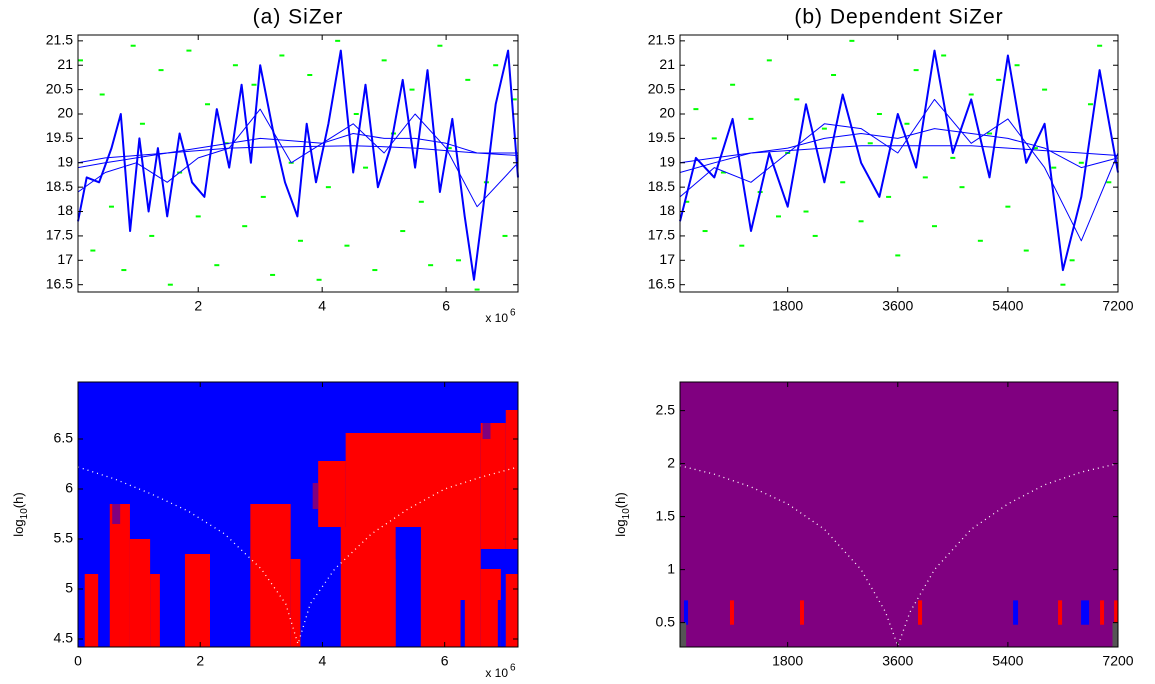 This screenshot has width=1155, height=684. I want to click on y-tick-label: 0.5, so click(666, 621).